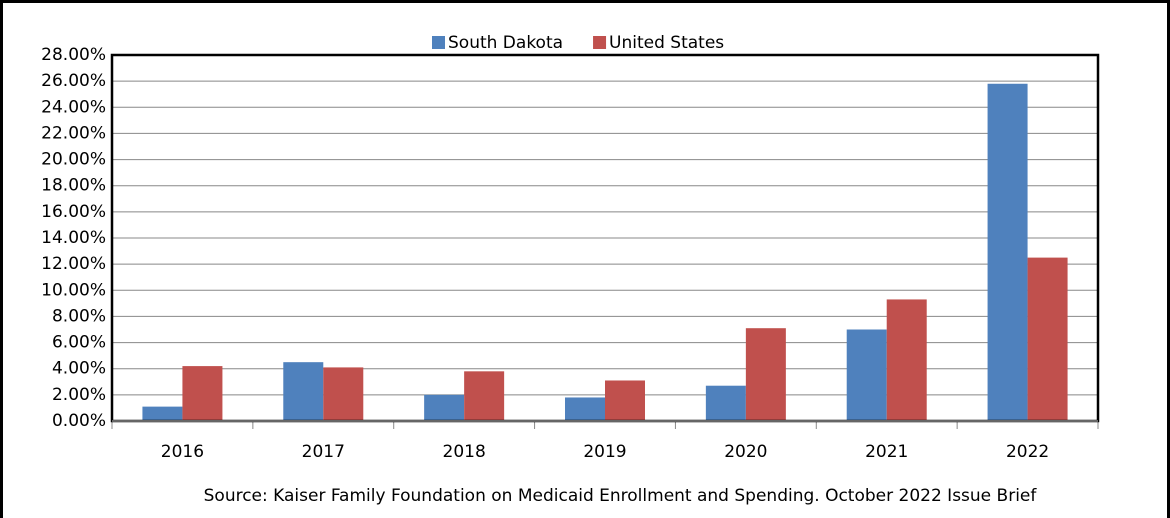 This screenshot has height=518, width=1170. I want to click on x-tick-label: 2022, so click(1027, 452).